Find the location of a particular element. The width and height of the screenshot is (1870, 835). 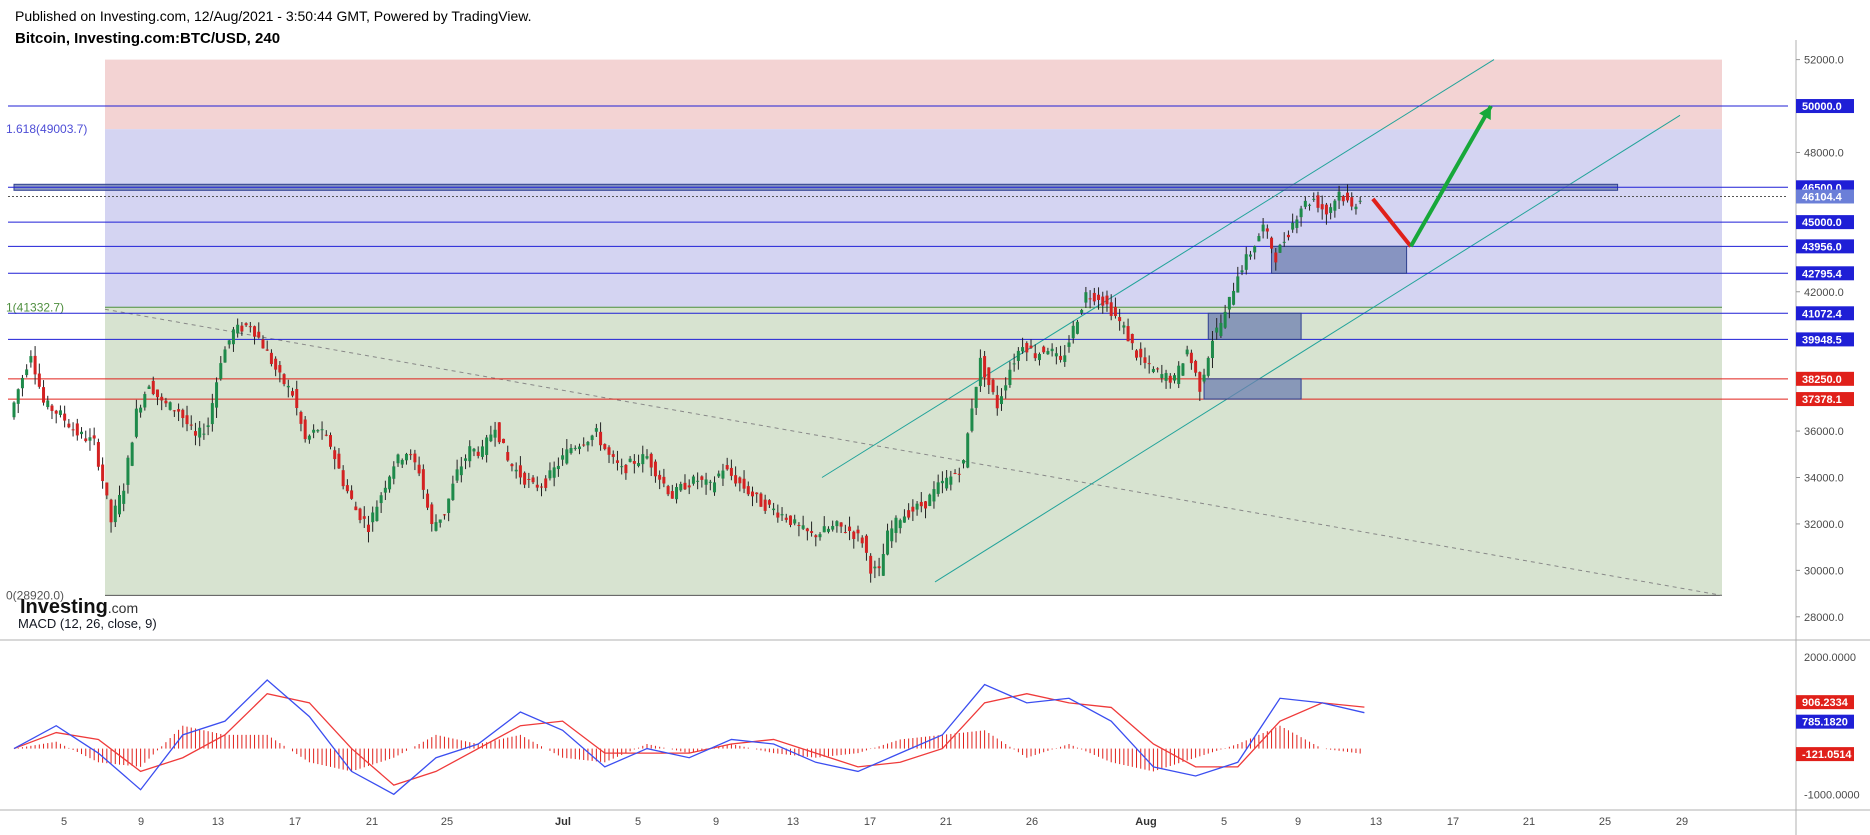

level-badge-label: 41072.4 is located at coordinates (1822, 314).